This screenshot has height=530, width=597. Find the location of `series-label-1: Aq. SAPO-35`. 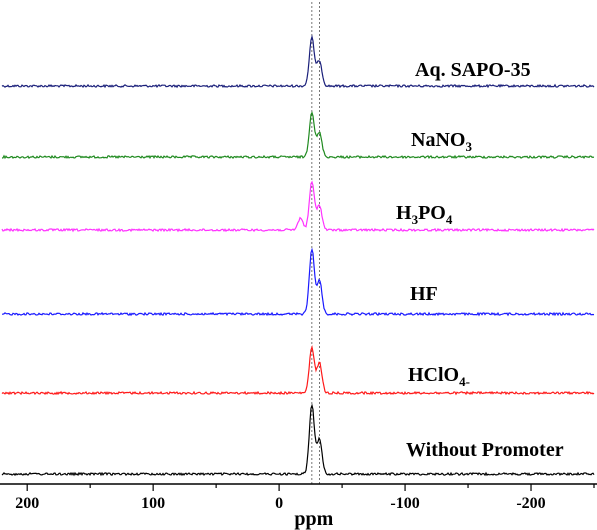

series-label-1: Aq. SAPO-35 is located at coordinates (473, 70).